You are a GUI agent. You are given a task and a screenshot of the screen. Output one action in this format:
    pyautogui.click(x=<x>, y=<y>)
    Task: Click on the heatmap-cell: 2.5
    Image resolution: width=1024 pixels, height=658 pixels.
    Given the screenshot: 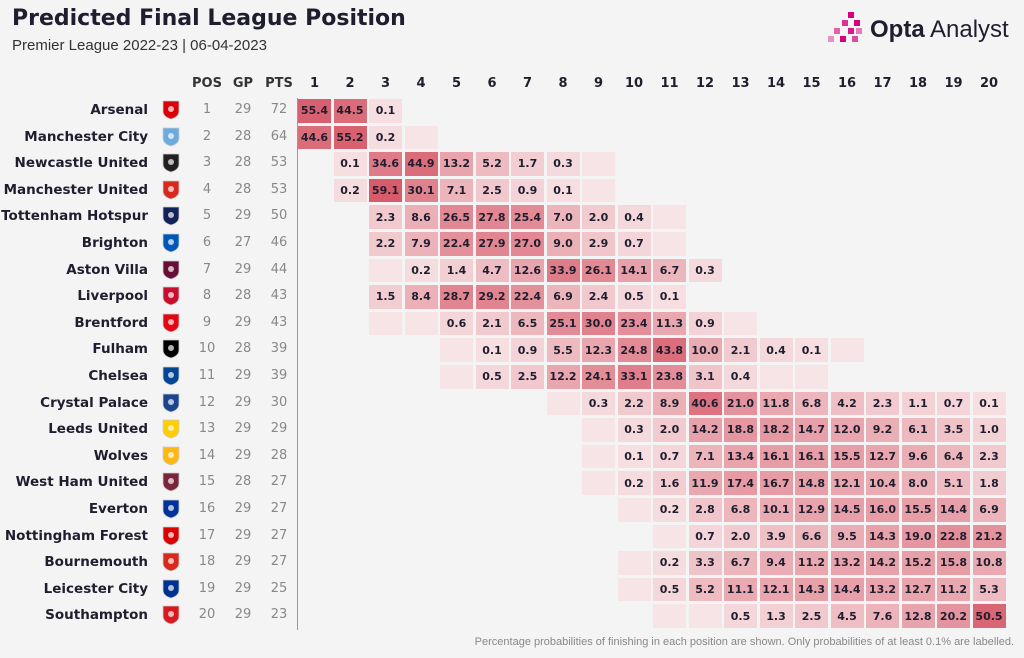 What is the action you would take?
    pyautogui.click(x=811, y=616)
    